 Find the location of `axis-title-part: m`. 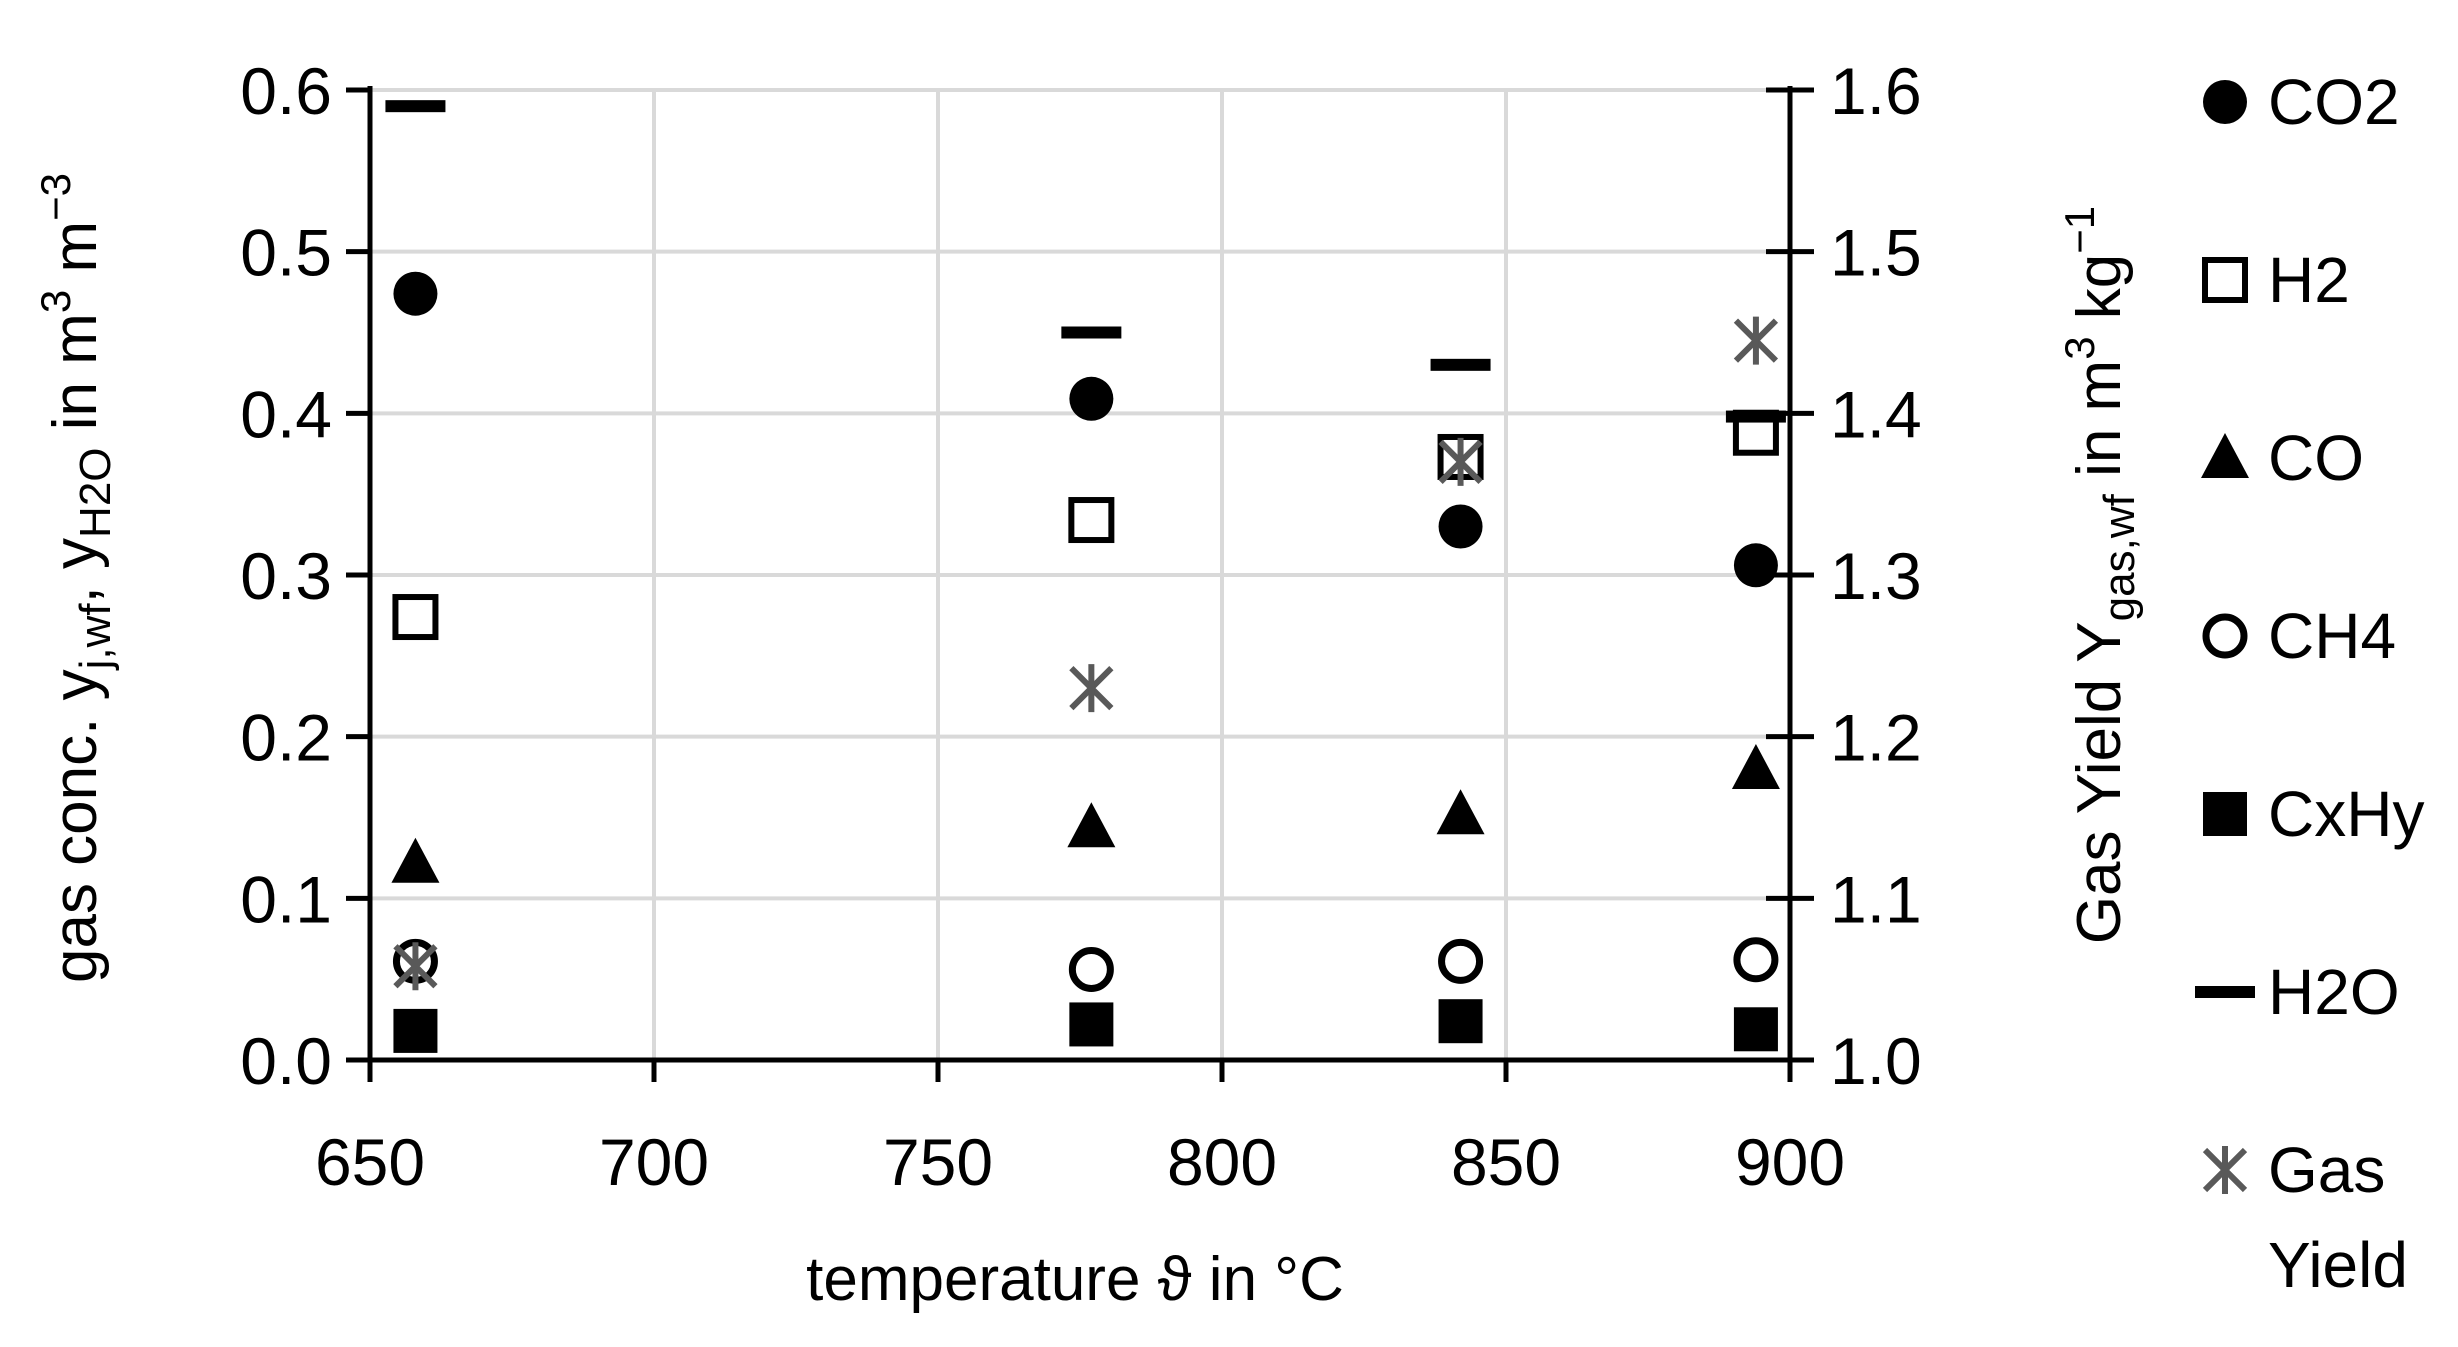

axis-title-part: m is located at coordinates (75, 255).